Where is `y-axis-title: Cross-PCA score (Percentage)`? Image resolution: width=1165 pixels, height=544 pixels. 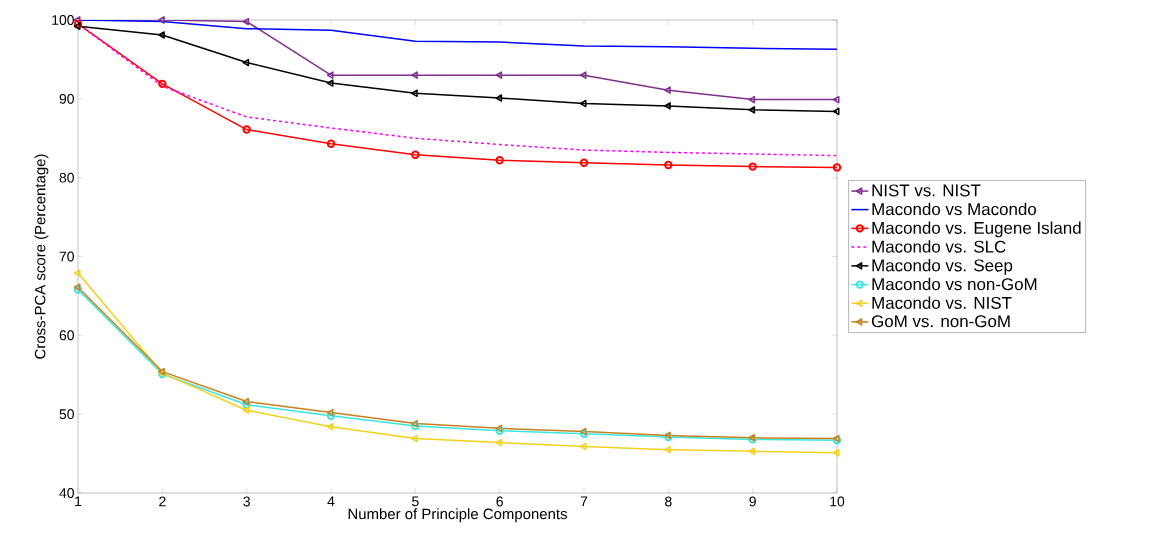
y-axis-title: Cross-PCA score (Percentage) is located at coordinates (41, 256).